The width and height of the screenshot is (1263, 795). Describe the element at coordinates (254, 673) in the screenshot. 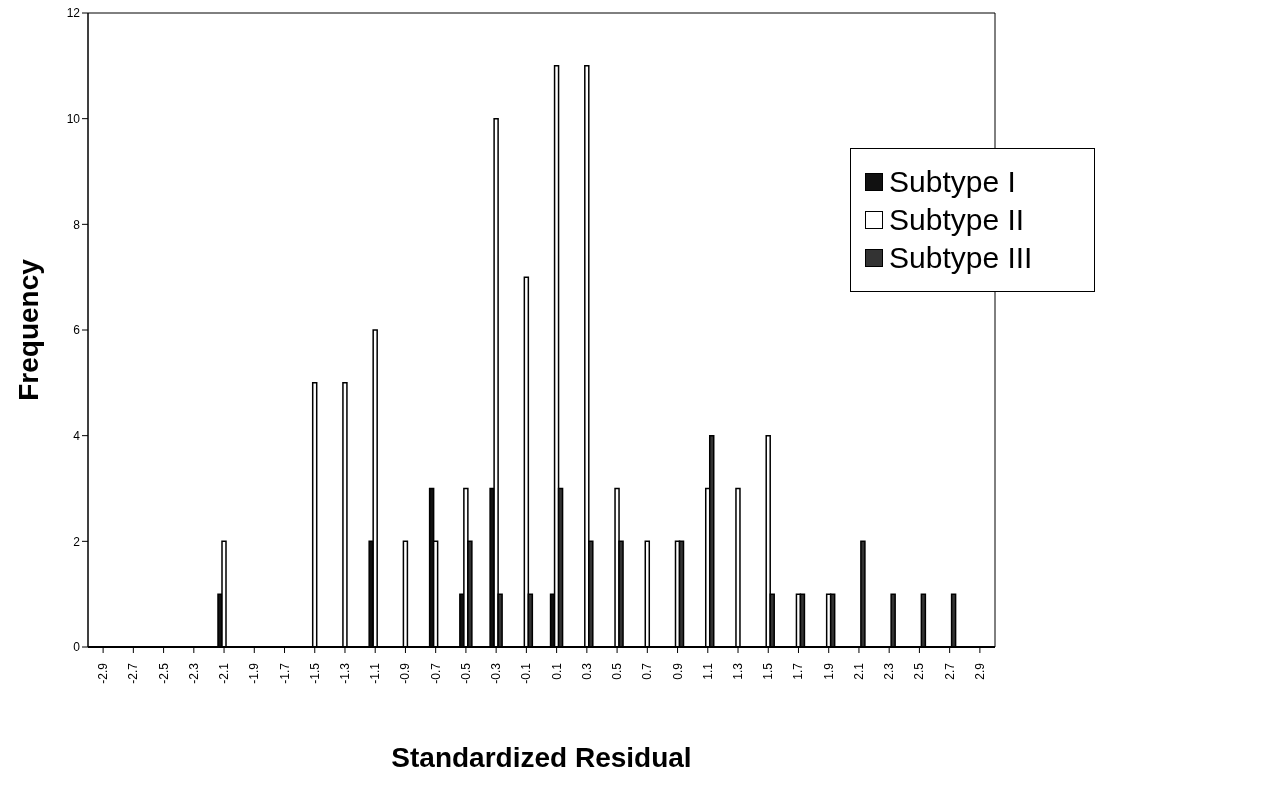

I see `x-tick-label: -1.9` at that location.